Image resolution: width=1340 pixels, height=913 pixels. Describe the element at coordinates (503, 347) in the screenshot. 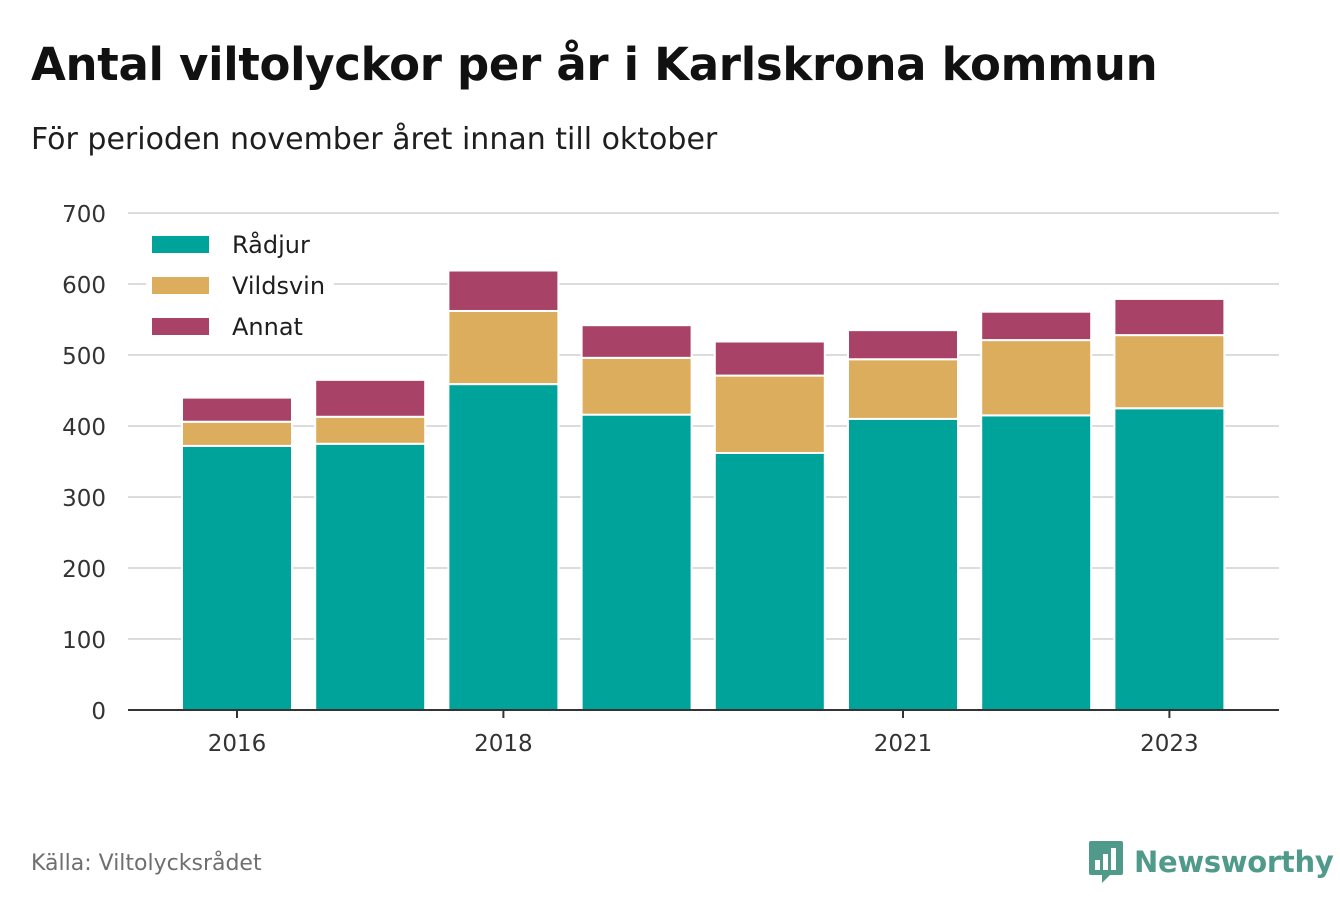

I see `bar-segment-vildsvin-2018` at that location.